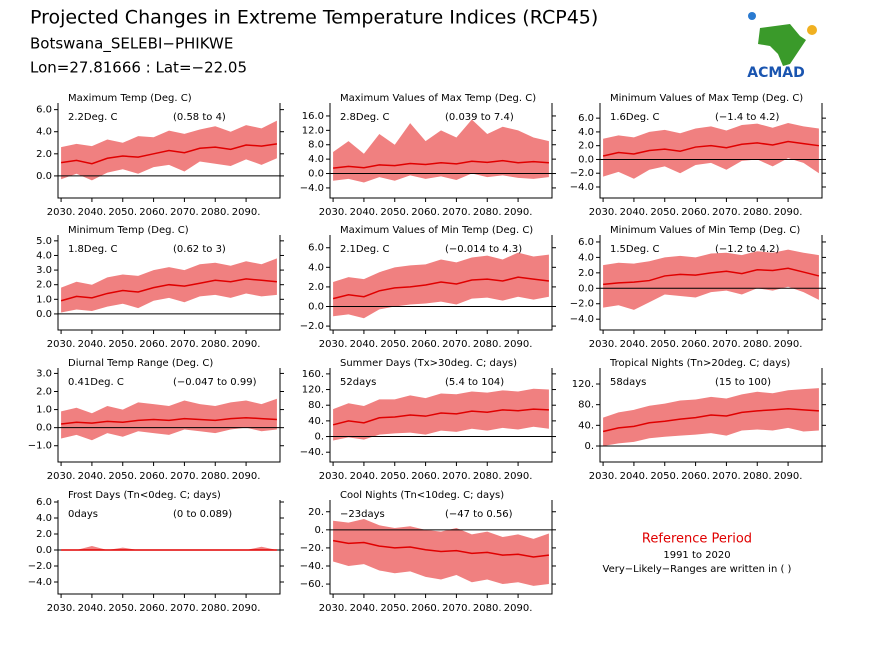 This screenshot has width=879, height=659. Describe the element at coordinates (422, 495) in the screenshot. I see `panel-title: Cool Nights (Tn<10deg. C; days)` at that location.